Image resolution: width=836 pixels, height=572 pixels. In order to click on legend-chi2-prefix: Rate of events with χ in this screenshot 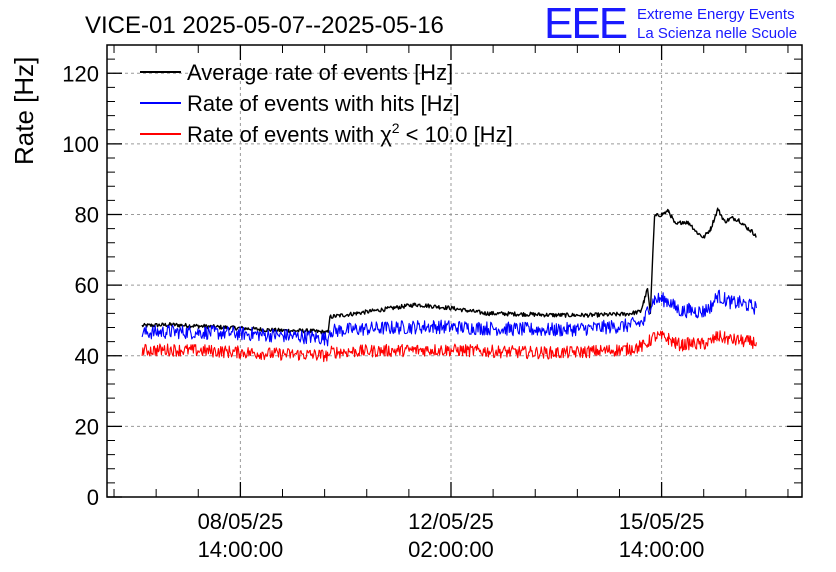, I will do `click(289, 134)`.